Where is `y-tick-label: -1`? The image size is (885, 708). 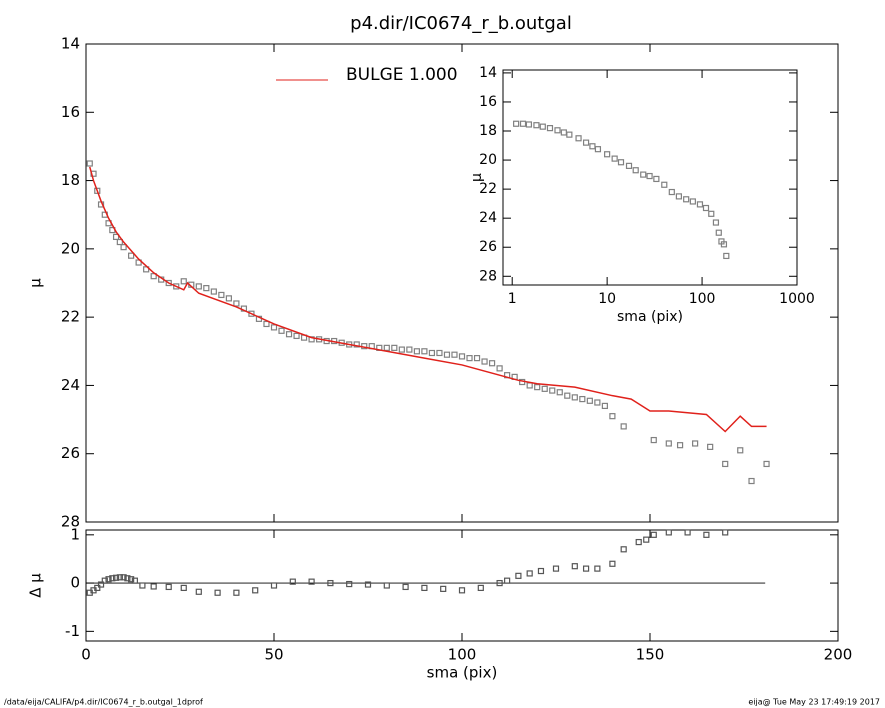
y-tick-label: -1 is located at coordinates (72, 631).